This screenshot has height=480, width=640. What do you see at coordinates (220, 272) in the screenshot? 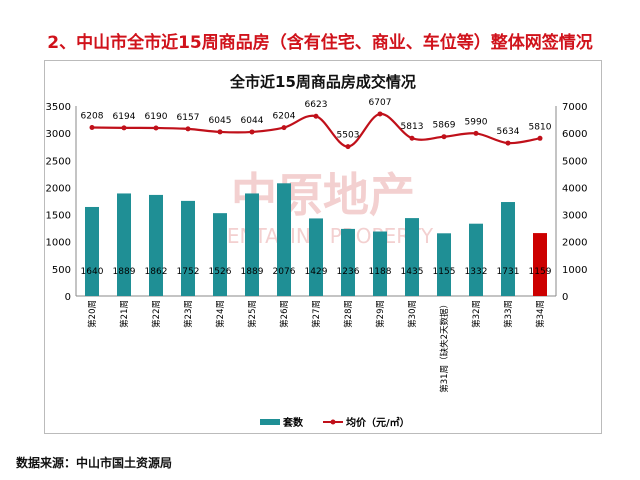
I see `bar-data-label: 1526` at bounding box center [220, 272].